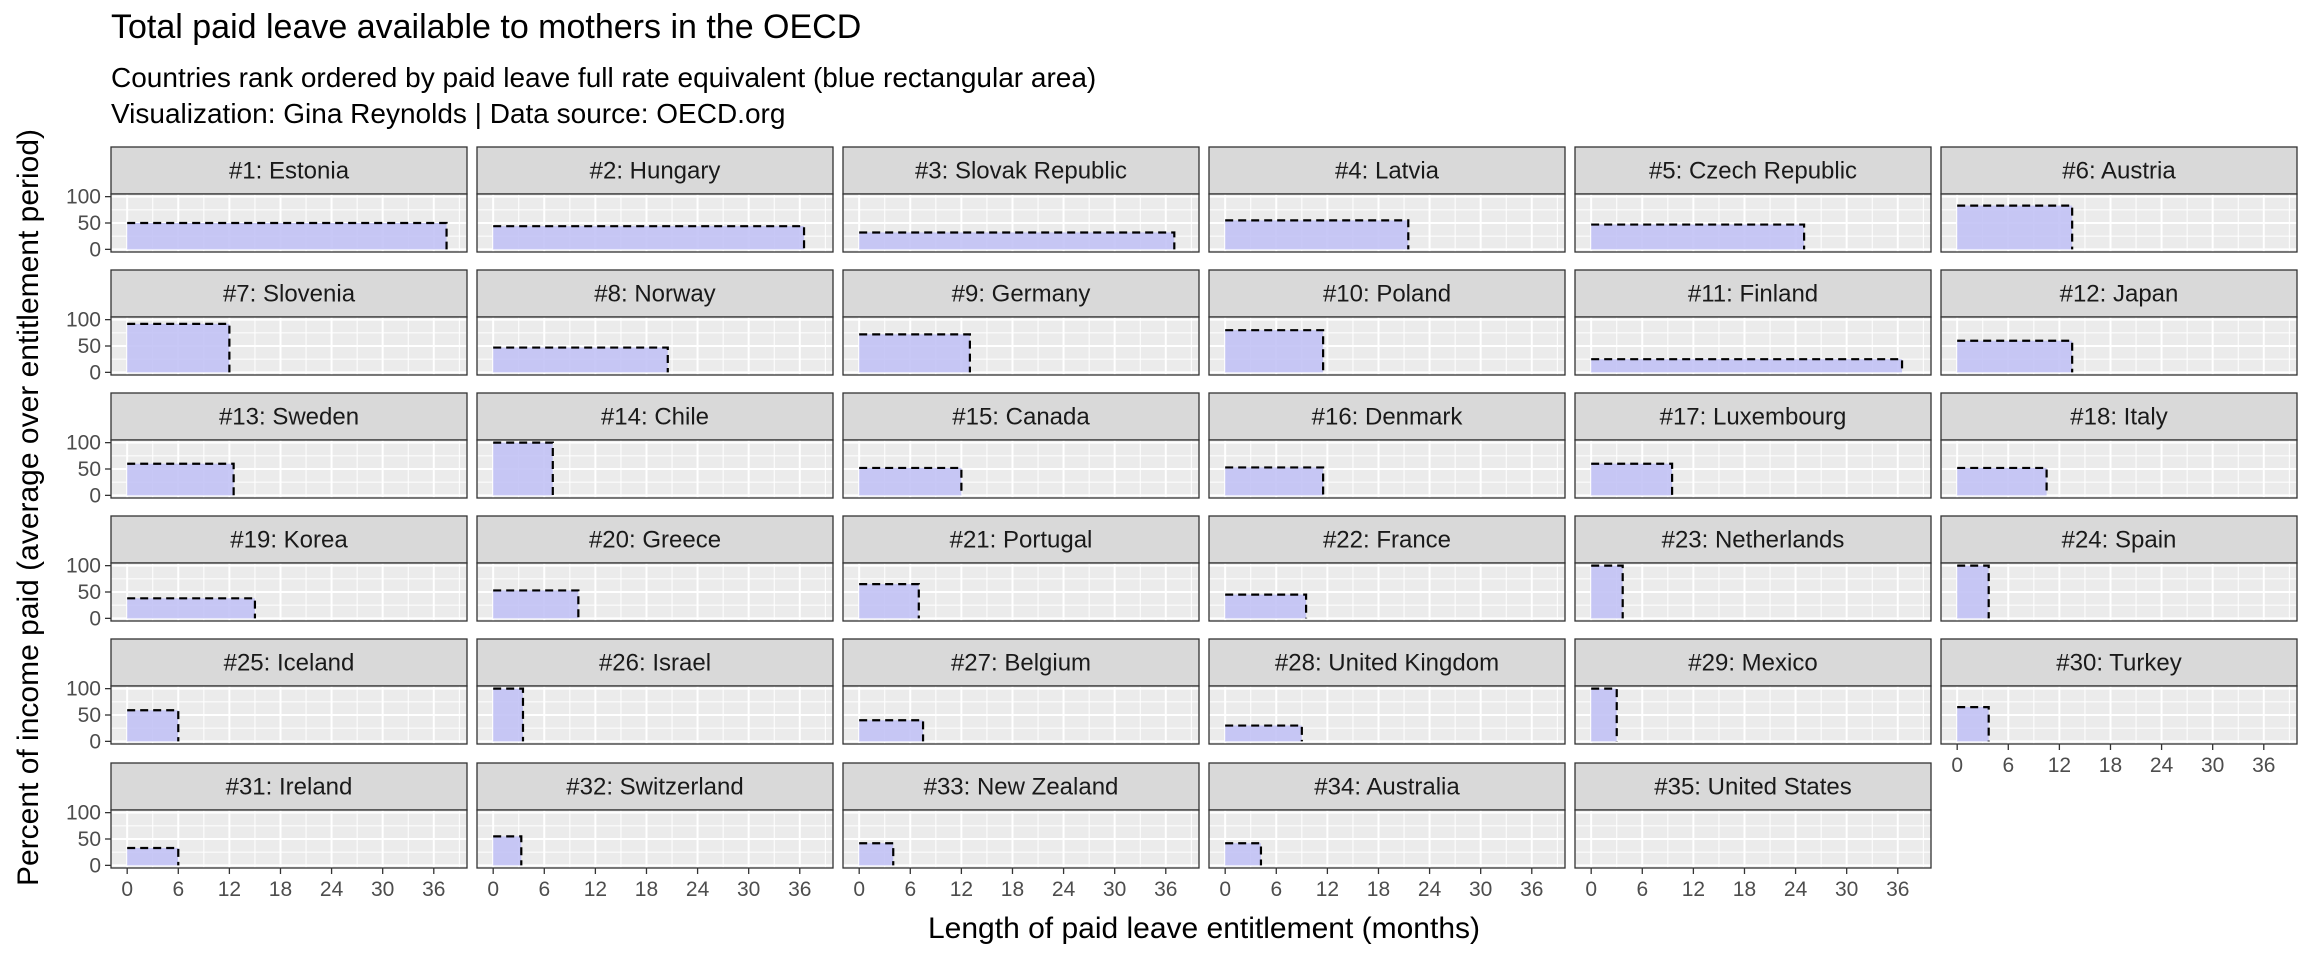  What do you see at coordinates (267, 326) in the screenshot?
I see `facet-panel: #7: Slovenia 0 50 100` at bounding box center [267, 326].